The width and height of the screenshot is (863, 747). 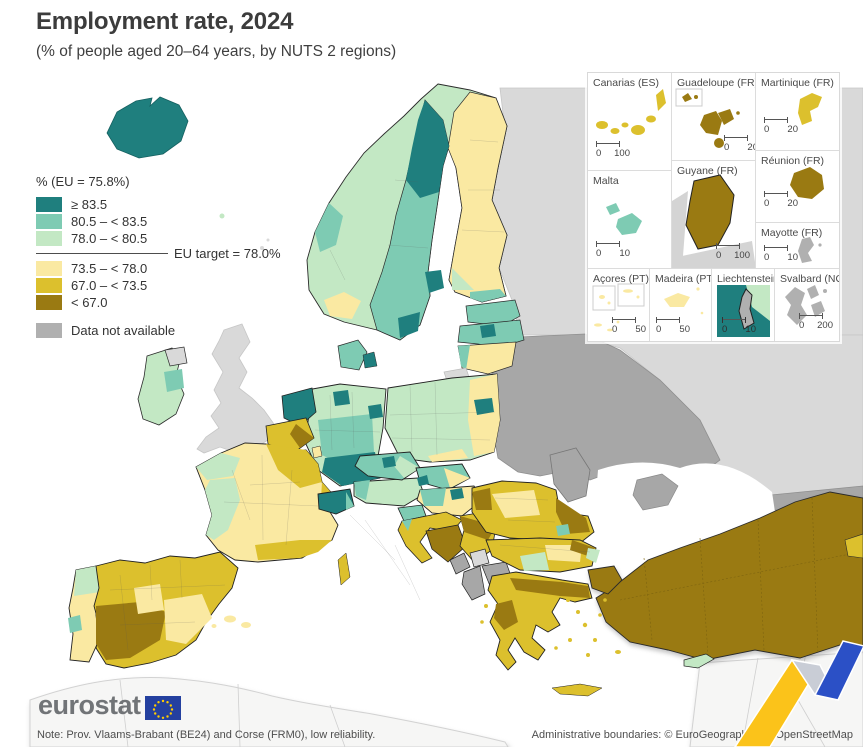 What do you see at coordinates (464, 357) in the screenshot?
I see `lithuania-west` at bounding box center [464, 357].